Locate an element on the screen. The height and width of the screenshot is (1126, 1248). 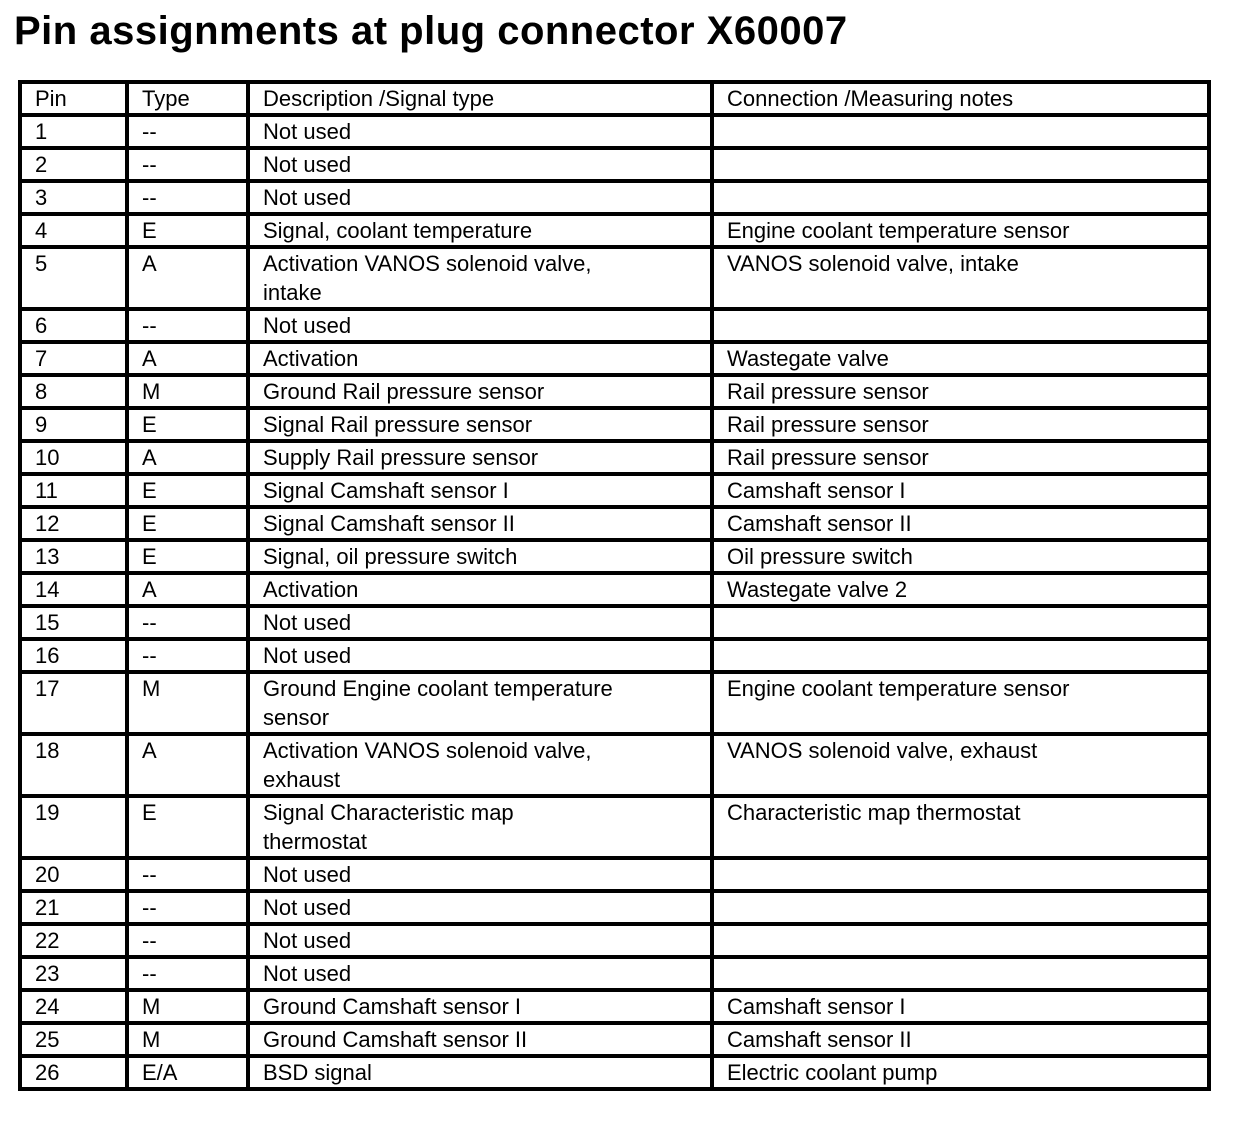
page-title: Pin assignments at plug connector X60007 is located at coordinates (431, 31).